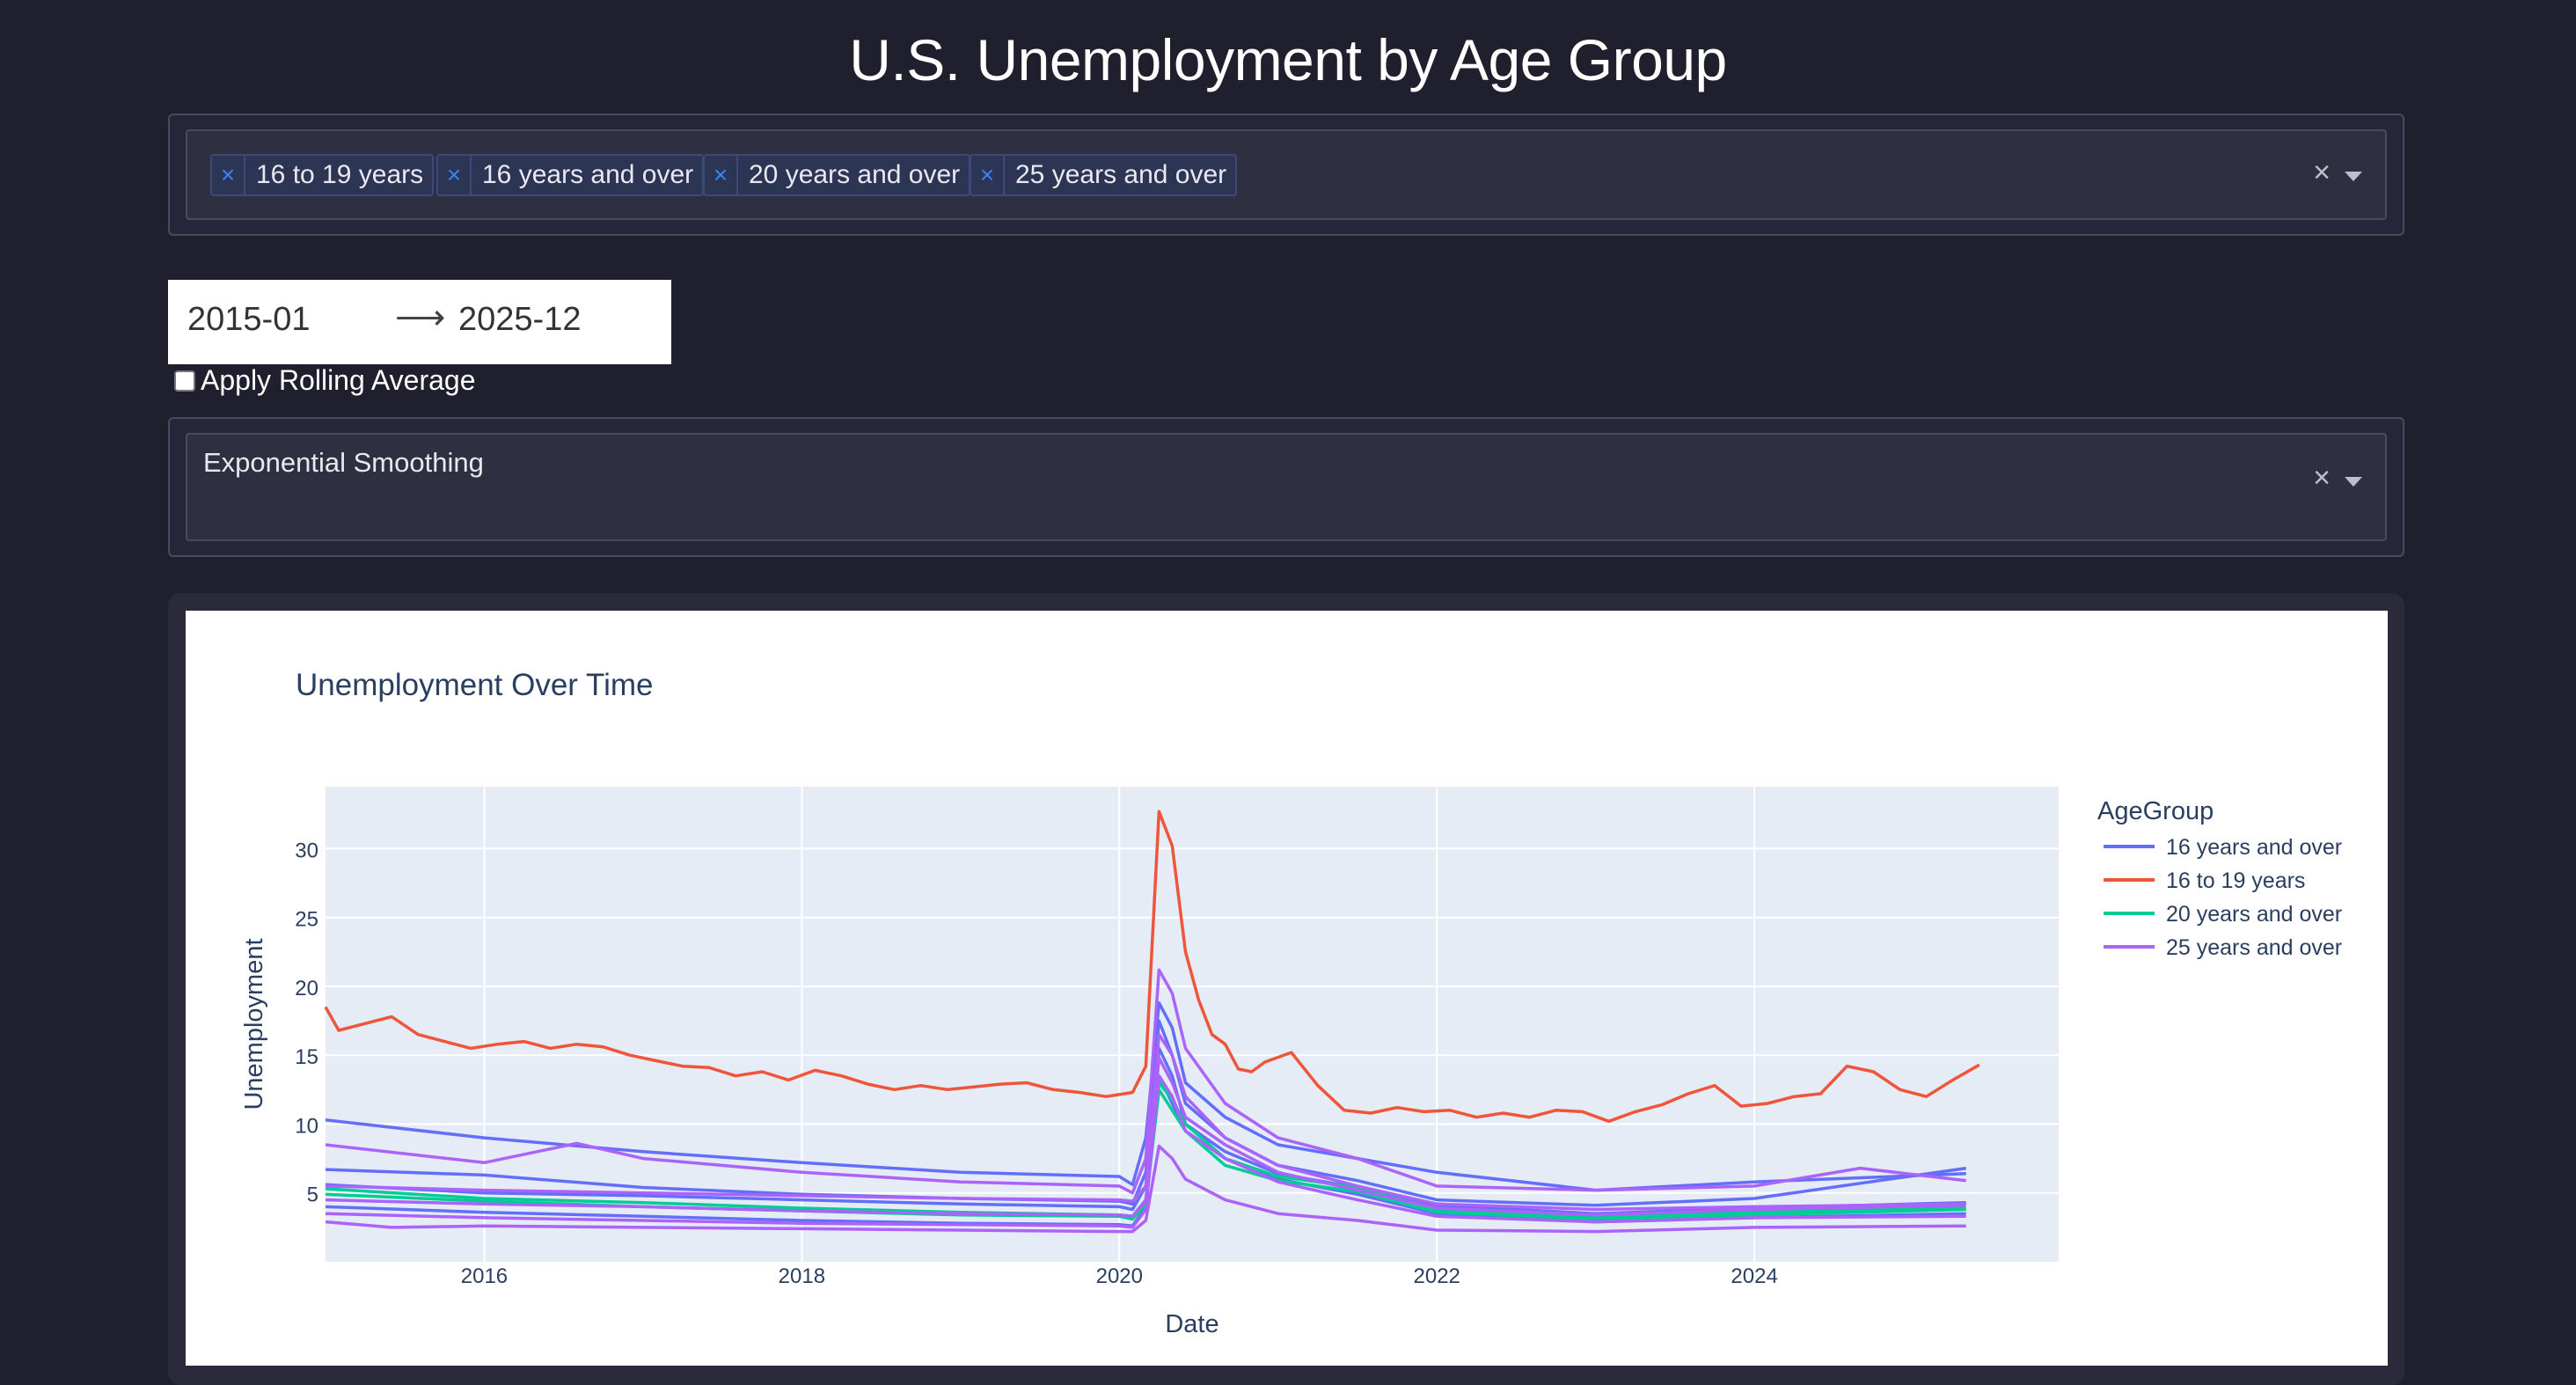 This screenshot has height=1385, width=2576. Describe the element at coordinates (306, 920) in the screenshot. I see `y-tick-label: 25` at that location.